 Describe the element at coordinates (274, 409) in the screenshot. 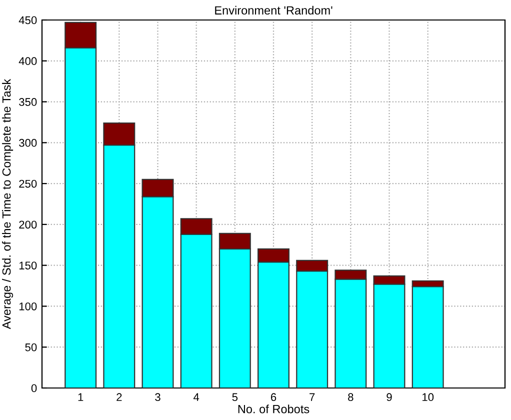

I see `x-axis-title: No. of Robots` at that location.